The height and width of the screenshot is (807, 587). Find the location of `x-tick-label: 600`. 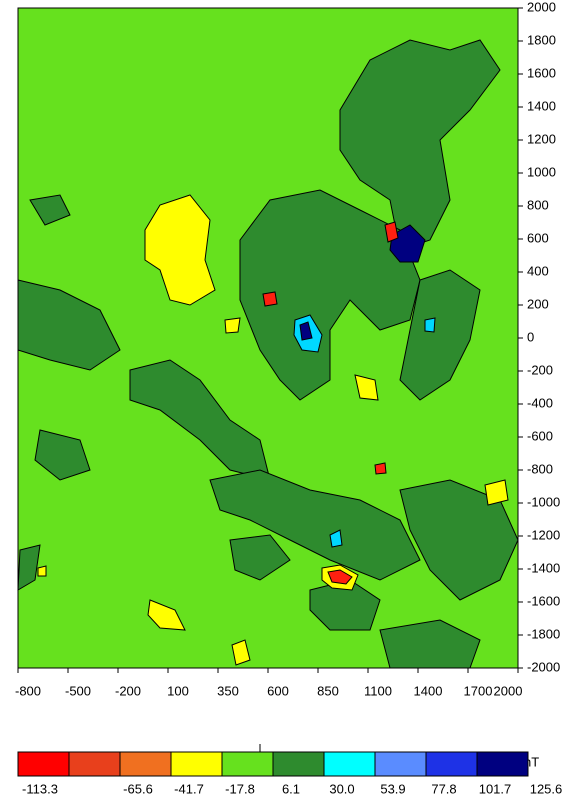

x-tick-label: 600 is located at coordinates (278, 690).